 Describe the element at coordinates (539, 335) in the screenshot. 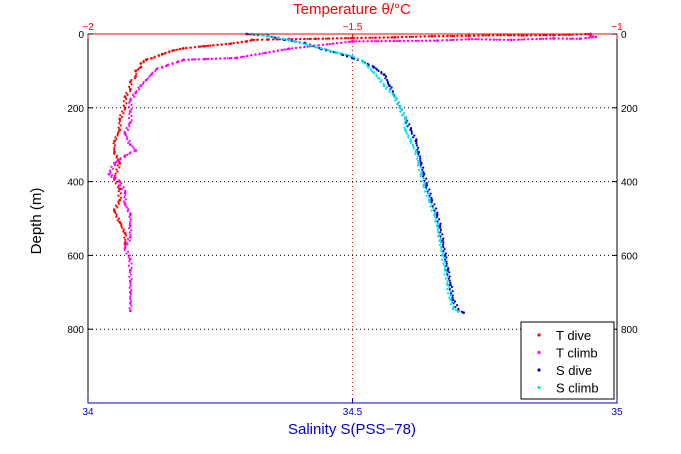

I see `legend-marker-t-dive` at that location.